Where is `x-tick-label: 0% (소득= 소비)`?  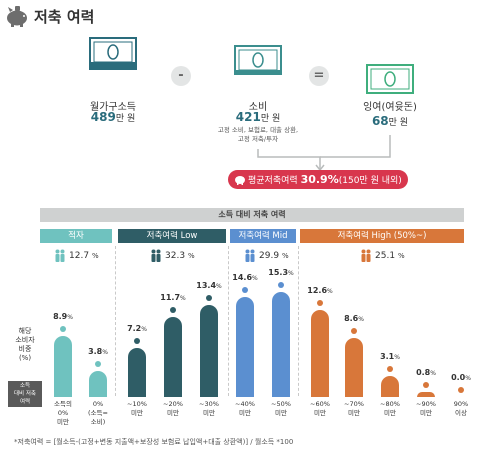
x-tick-label: 0% (소득= 소비) is located at coordinates (98, 413).